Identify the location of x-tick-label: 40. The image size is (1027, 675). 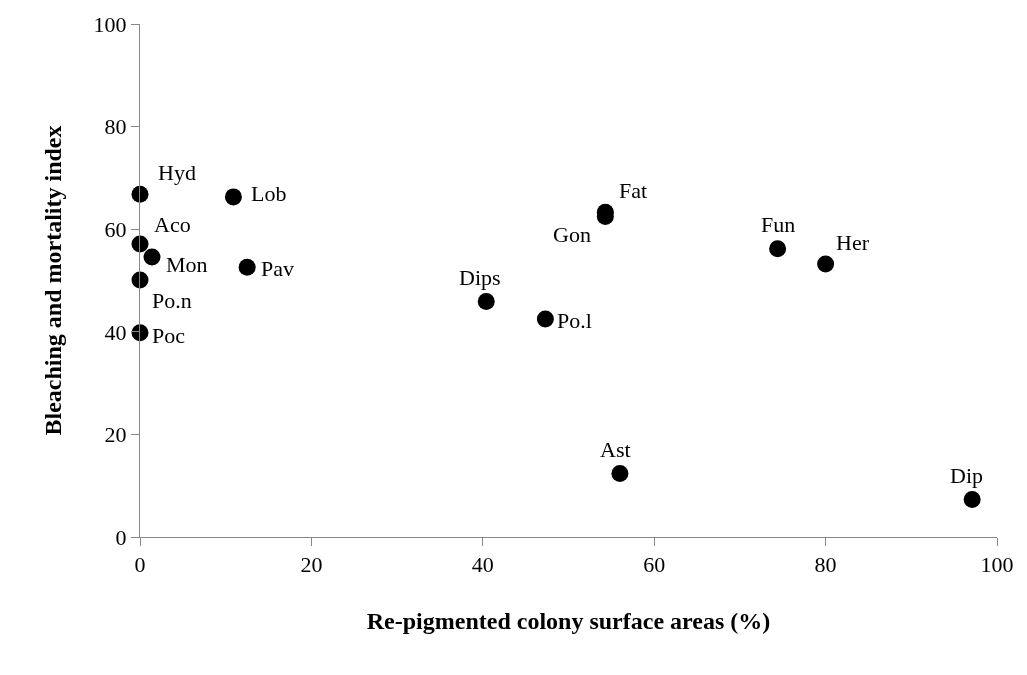
(482, 565).